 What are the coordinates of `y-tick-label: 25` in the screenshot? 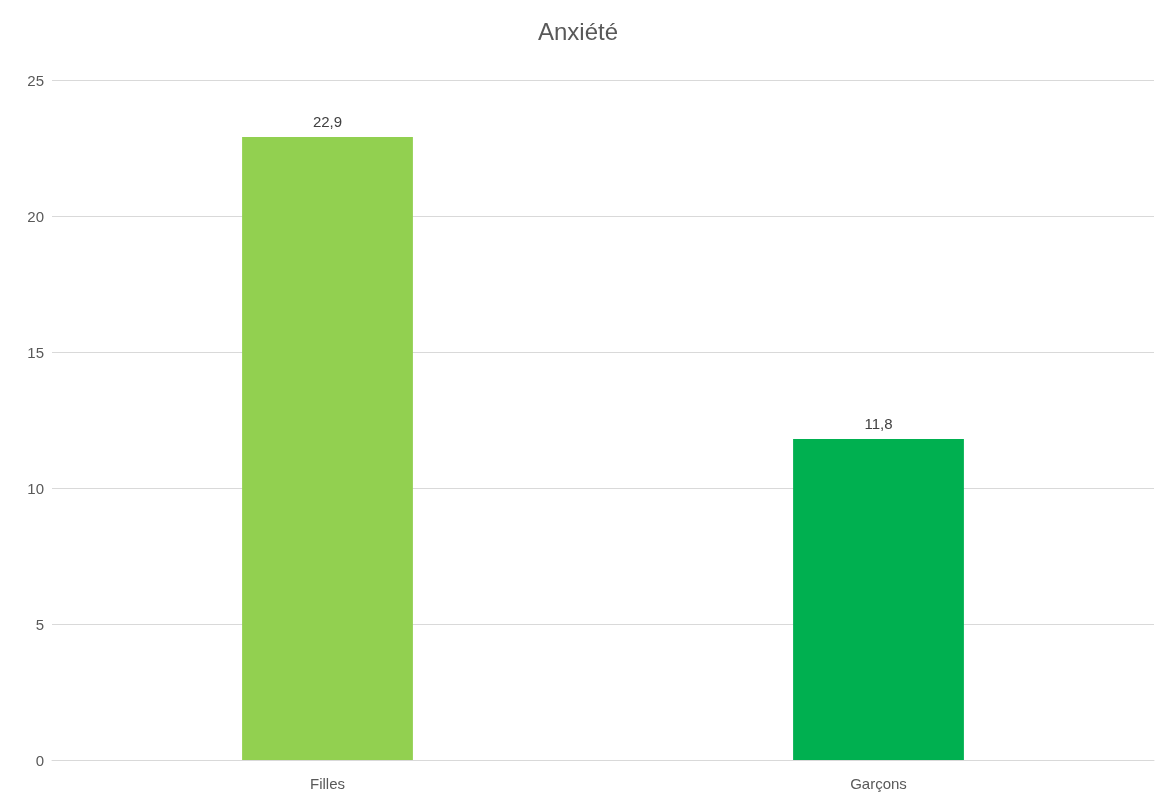 It's located at (35, 80).